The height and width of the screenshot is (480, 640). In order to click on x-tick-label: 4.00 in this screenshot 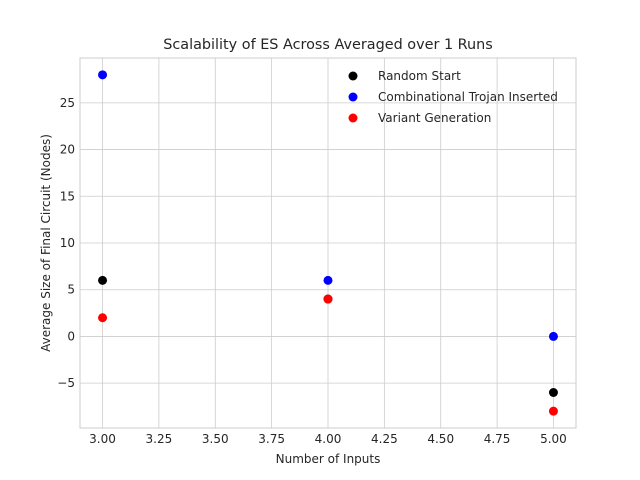, I will do `click(328, 439)`.